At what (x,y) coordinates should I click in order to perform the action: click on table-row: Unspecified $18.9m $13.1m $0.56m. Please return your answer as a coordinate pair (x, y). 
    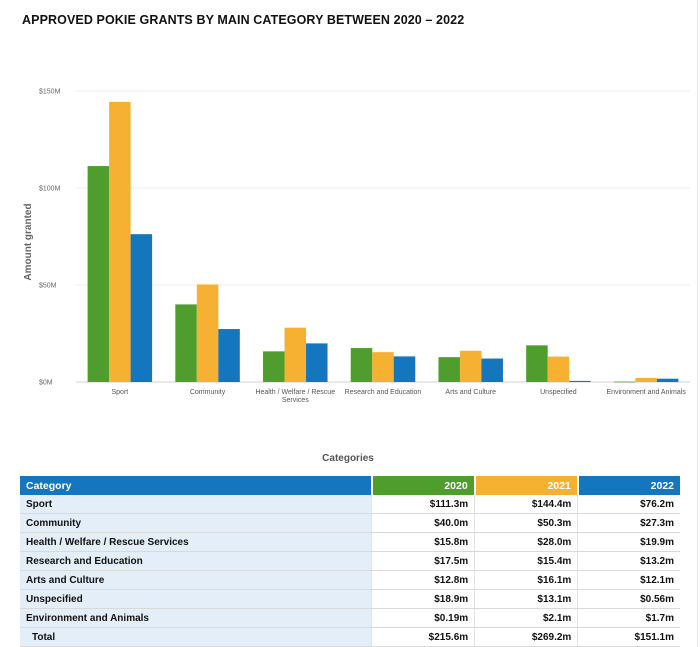
    Looking at the image, I should click on (350, 599).